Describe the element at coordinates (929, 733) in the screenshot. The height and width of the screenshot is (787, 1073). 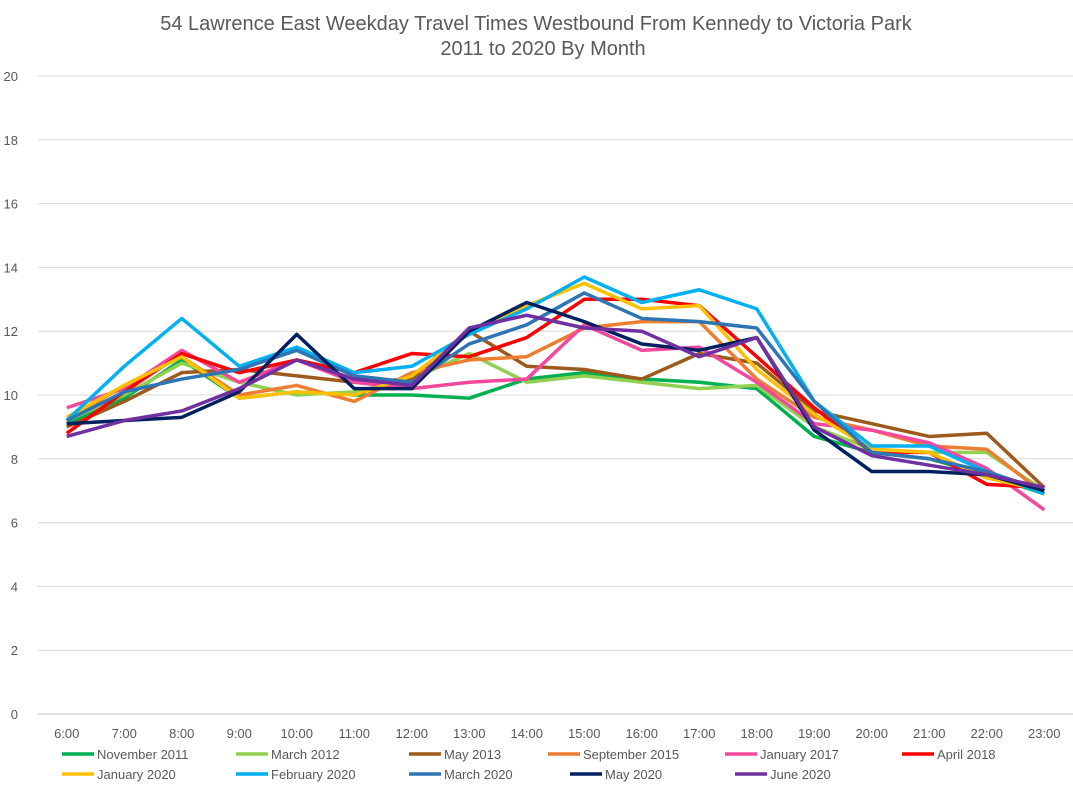
I see `x-tick-label: 21:00` at that location.